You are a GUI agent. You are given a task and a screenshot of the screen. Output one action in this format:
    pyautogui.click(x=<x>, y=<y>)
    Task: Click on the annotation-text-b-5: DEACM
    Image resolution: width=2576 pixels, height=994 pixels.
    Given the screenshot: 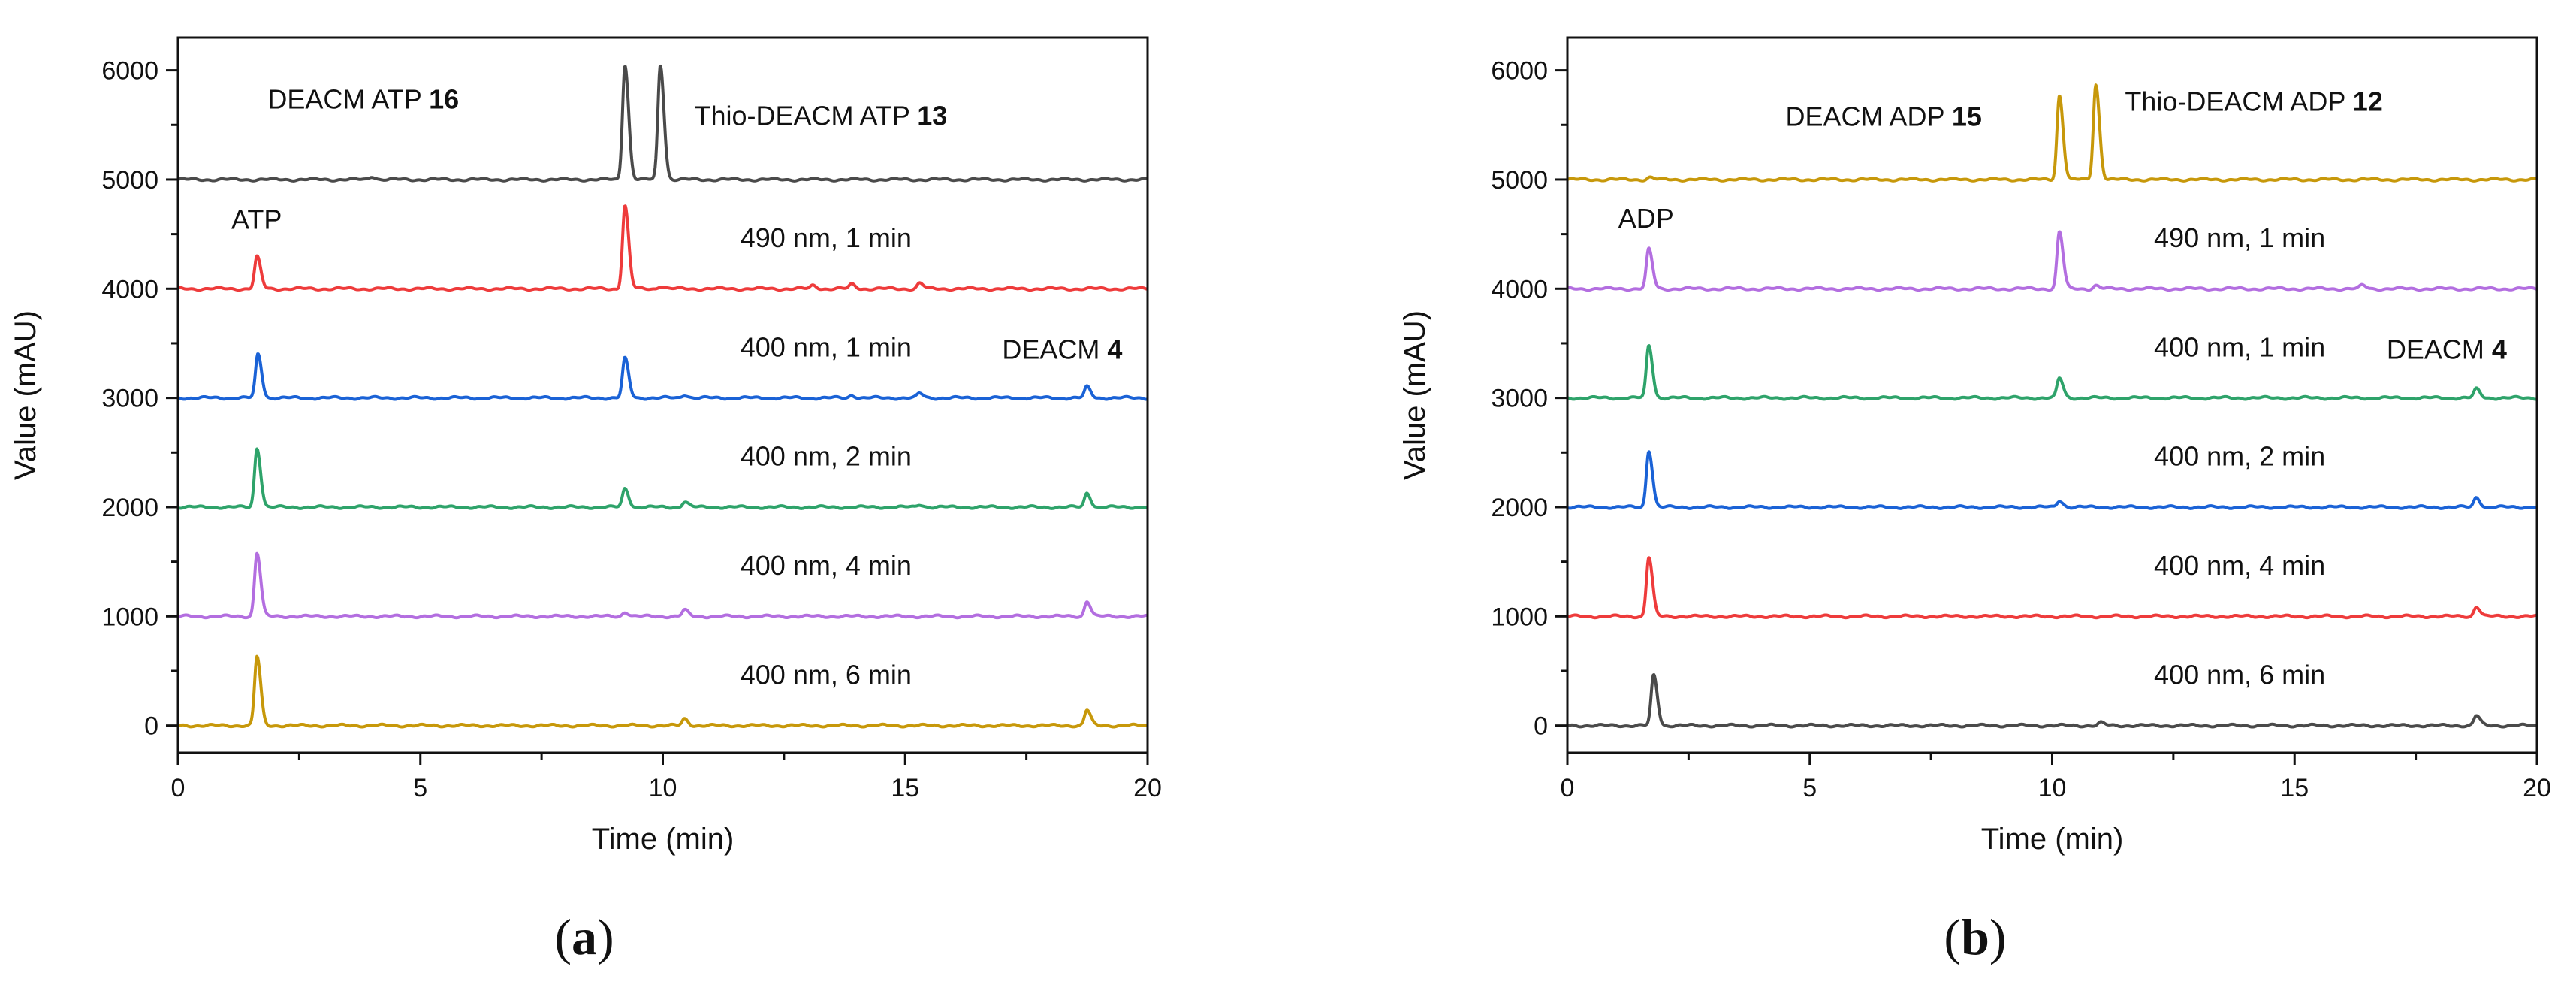 What is the action you would take?
    pyautogui.click(x=2439, y=349)
    